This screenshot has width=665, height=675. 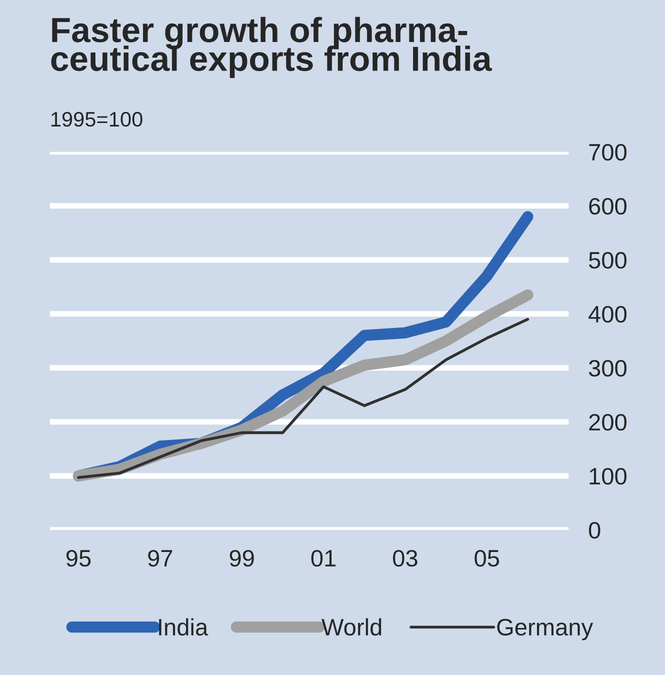 What do you see at coordinates (608, 476) in the screenshot?
I see `y-tick-label: 100` at bounding box center [608, 476].